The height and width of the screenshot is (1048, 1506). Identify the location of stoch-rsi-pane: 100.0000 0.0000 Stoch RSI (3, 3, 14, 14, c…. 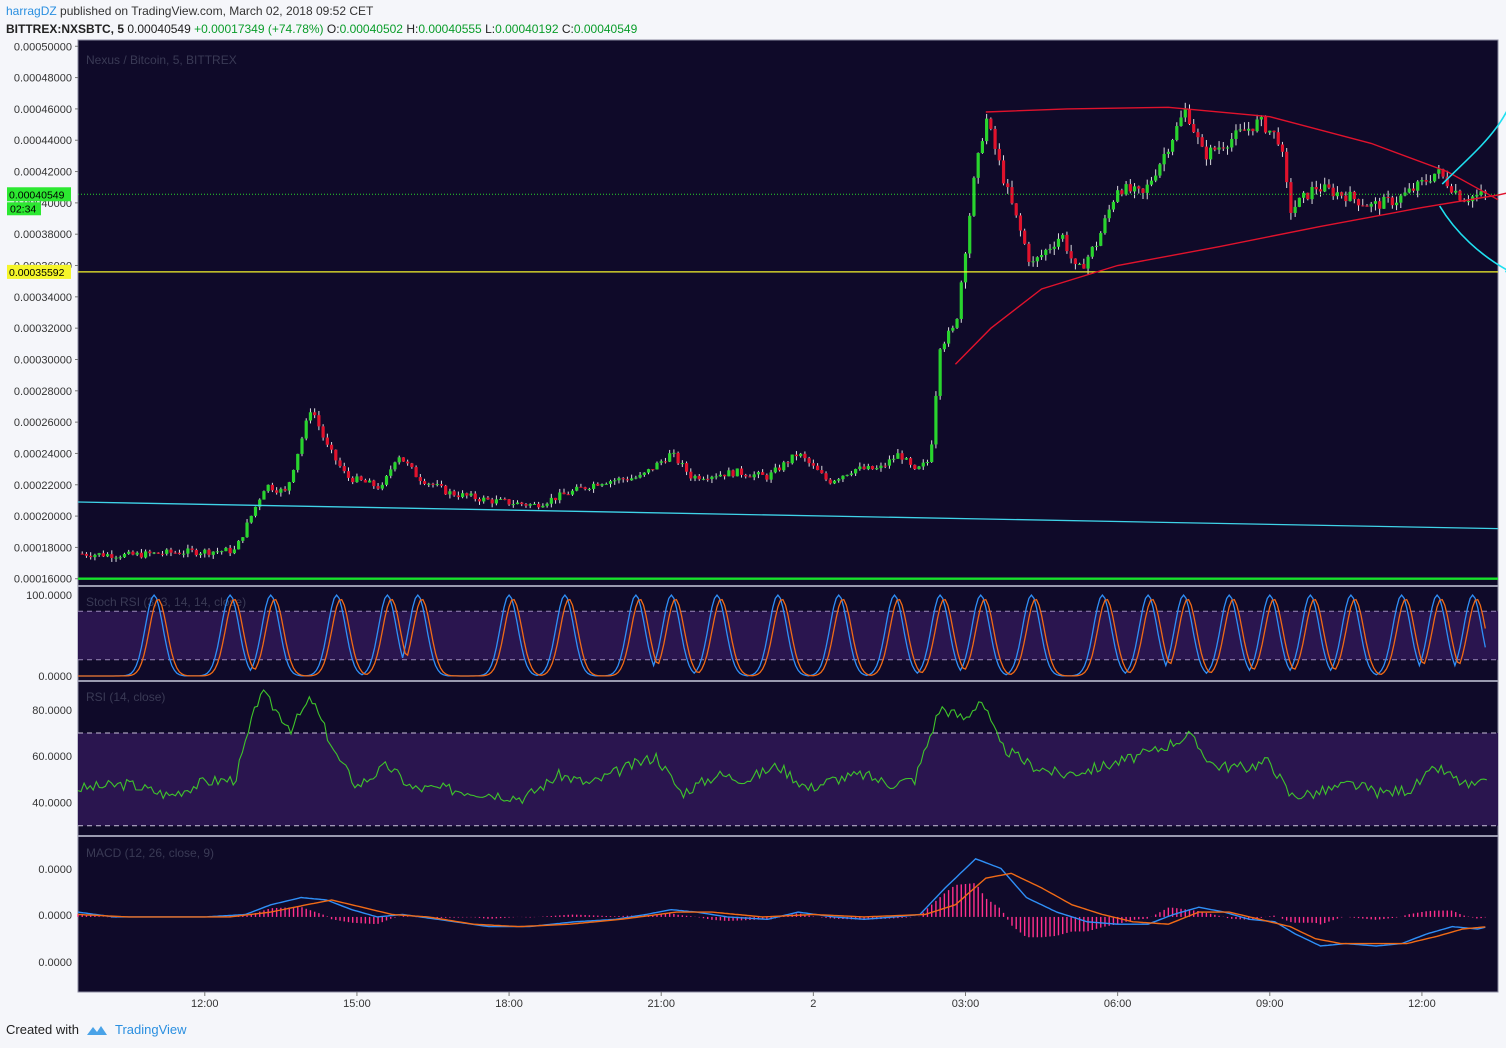
(762, 636).